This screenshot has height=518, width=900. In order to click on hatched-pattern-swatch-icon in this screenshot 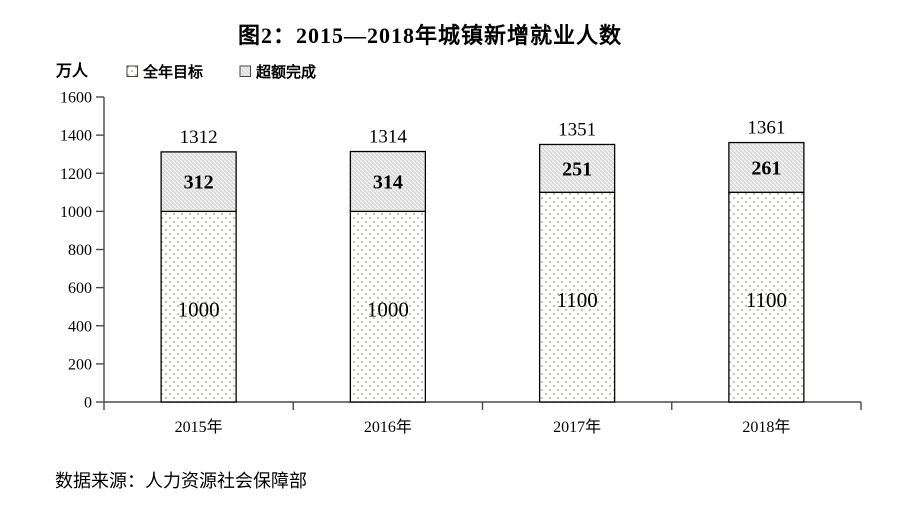, I will do `click(245, 71)`.